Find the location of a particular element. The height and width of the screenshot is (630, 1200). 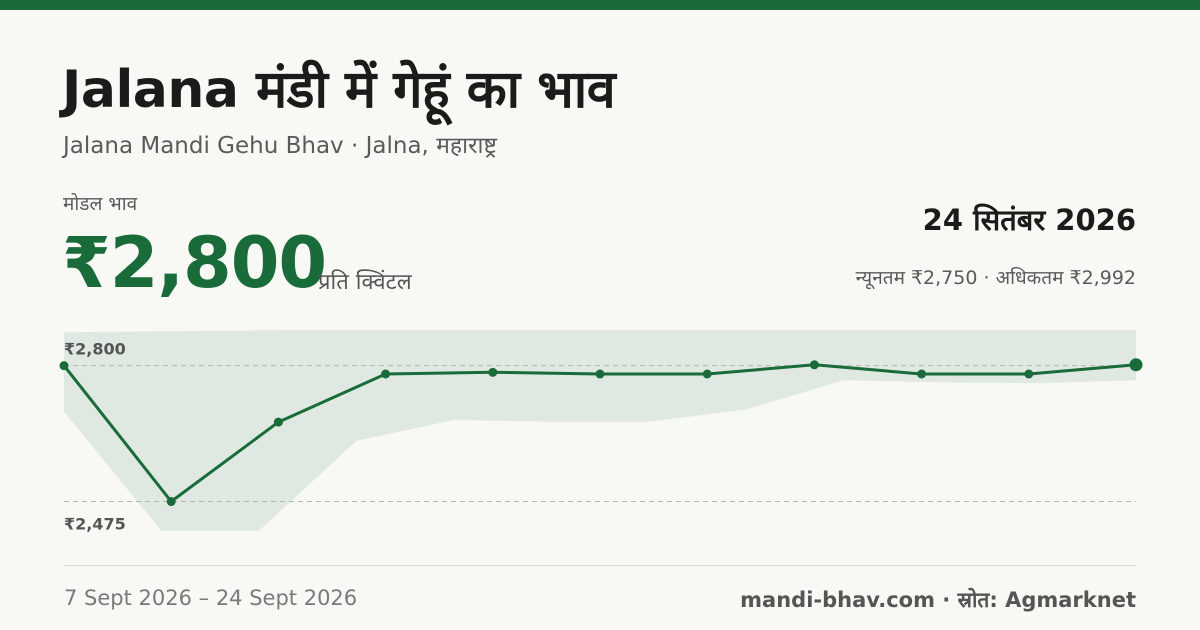

footer-divider is located at coordinates (600, 565).